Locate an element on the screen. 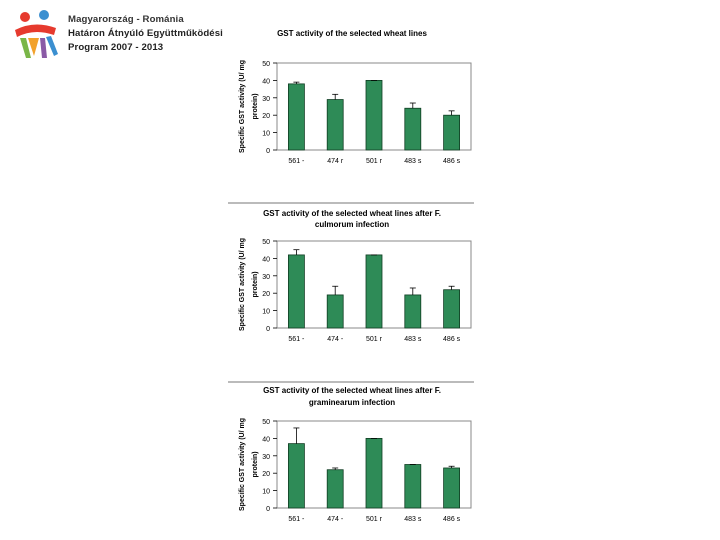 This screenshot has height=540, width=720. logo-line-1: Magyarország - Románia is located at coordinates (126, 19).